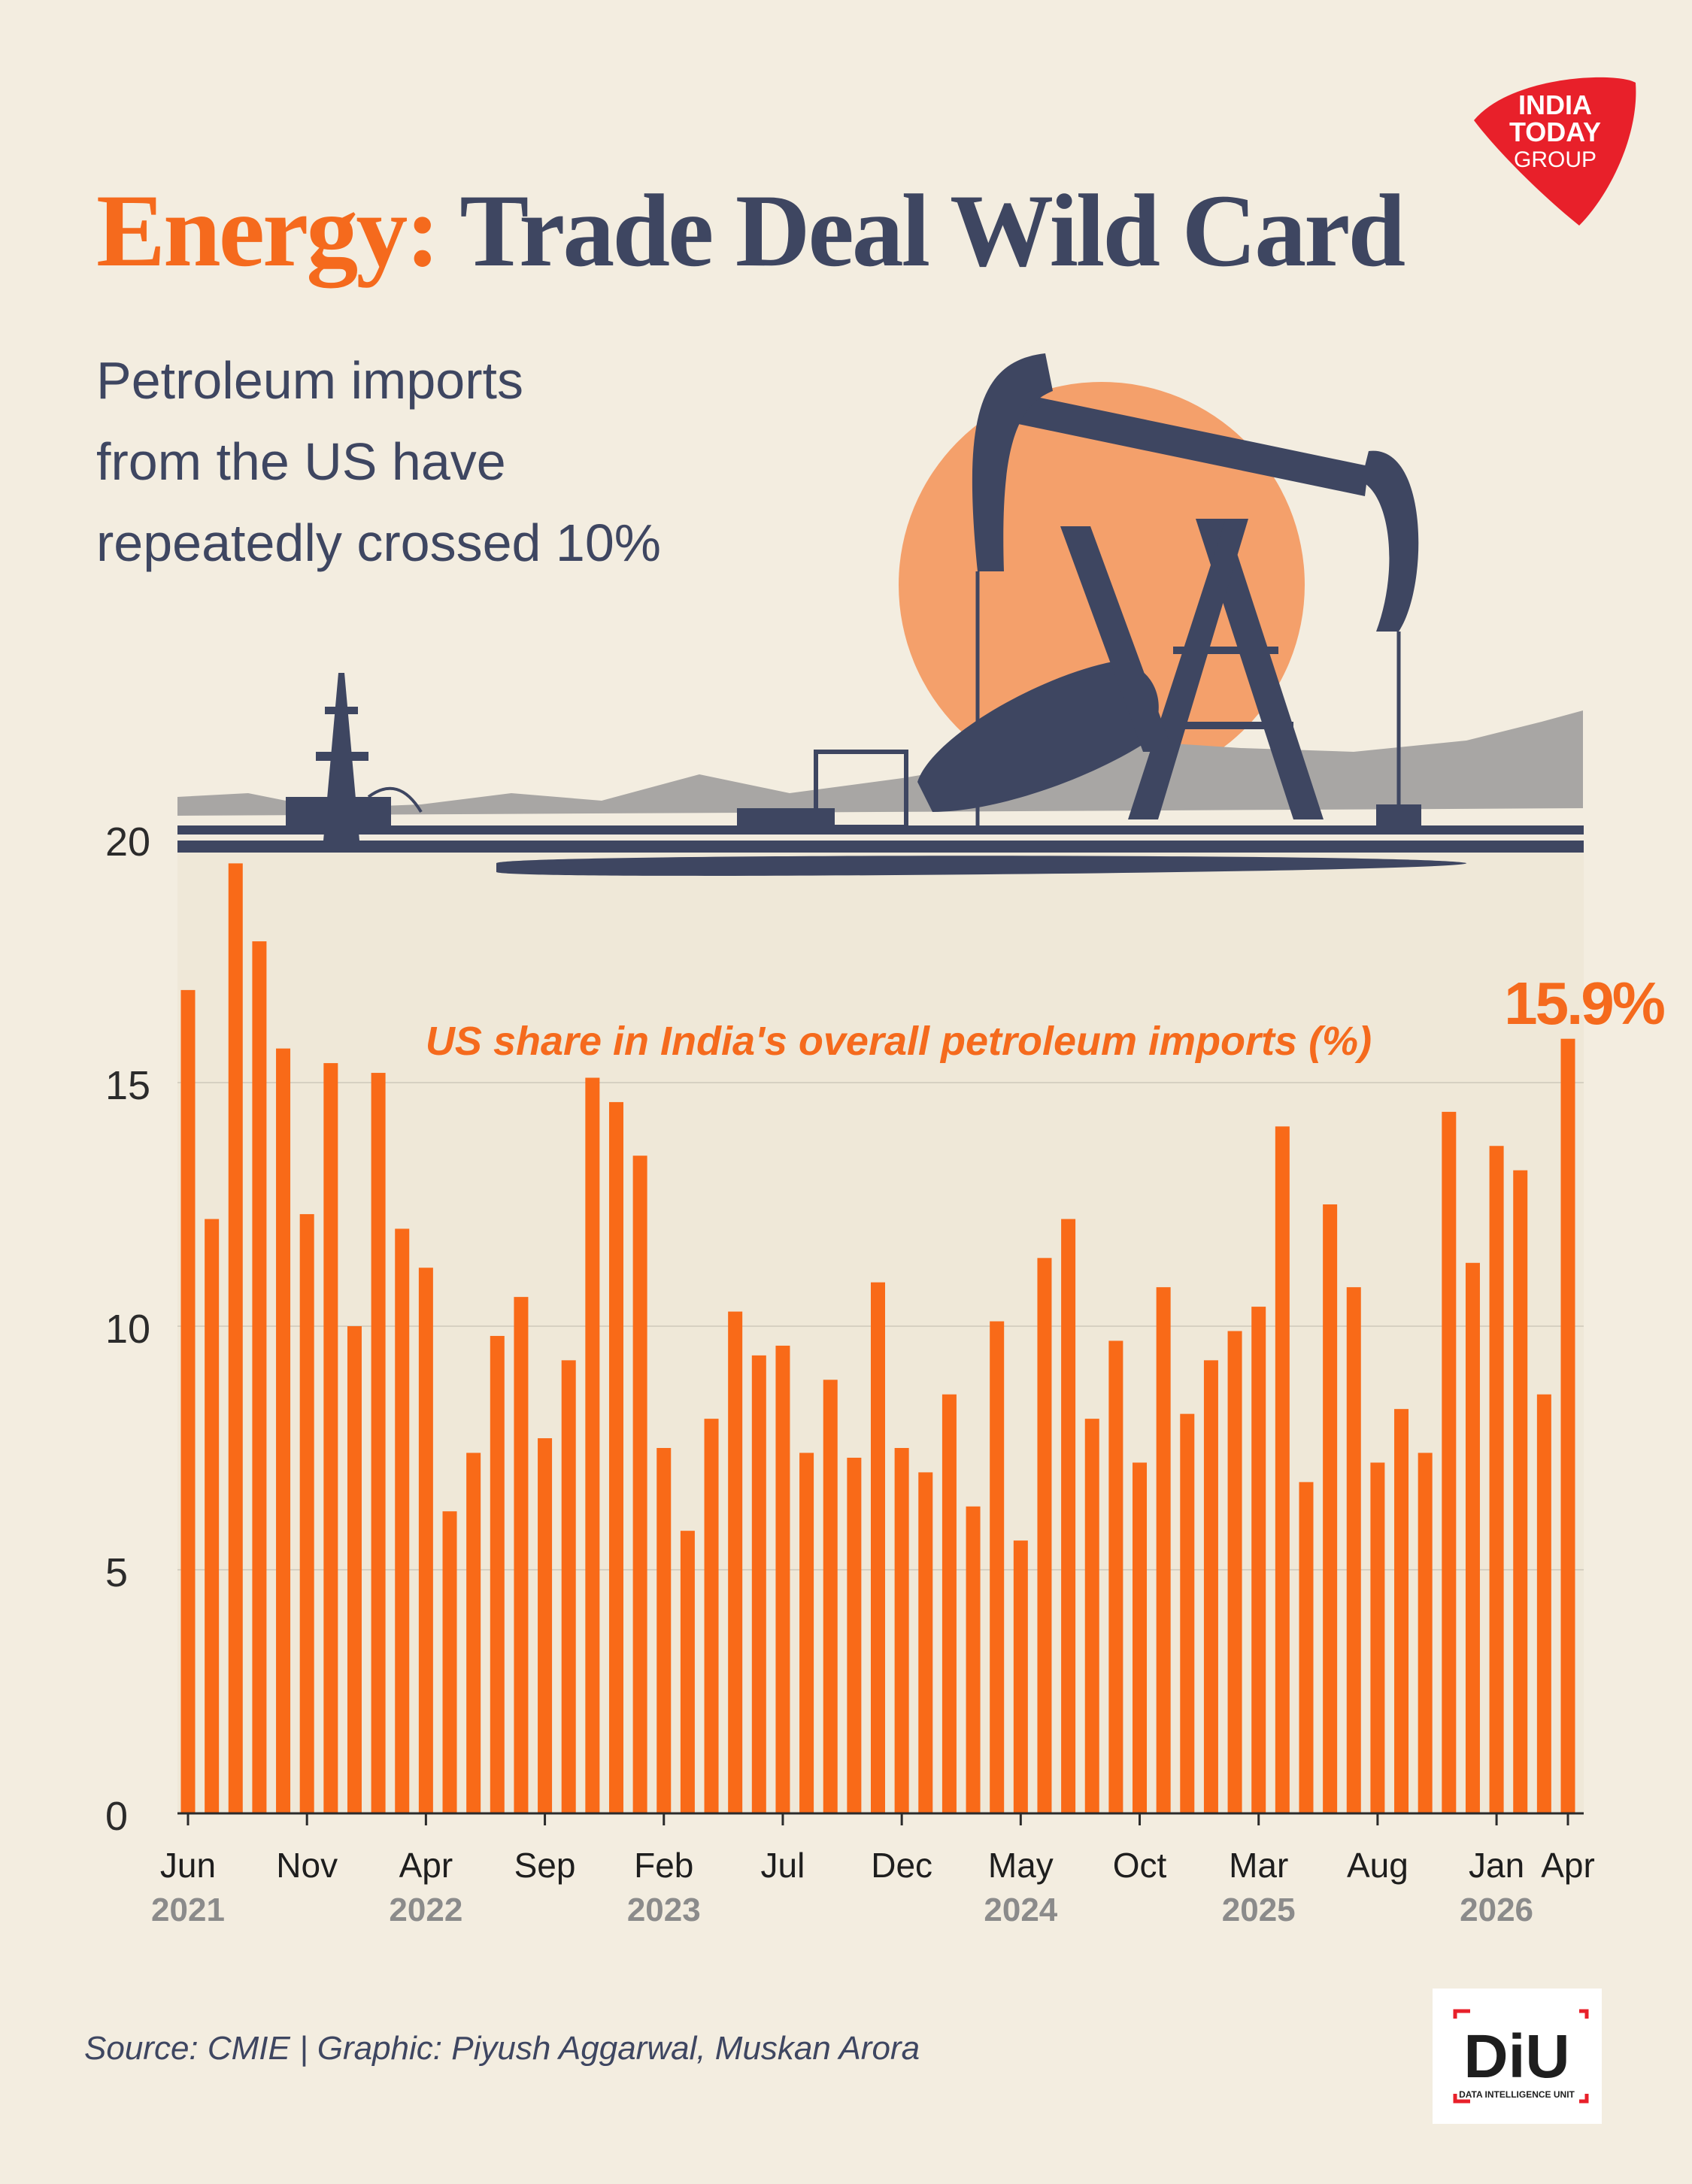  What do you see at coordinates (1258, 1865) in the screenshot?
I see `x-tick-month: Mar` at bounding box center [1258, 1865].